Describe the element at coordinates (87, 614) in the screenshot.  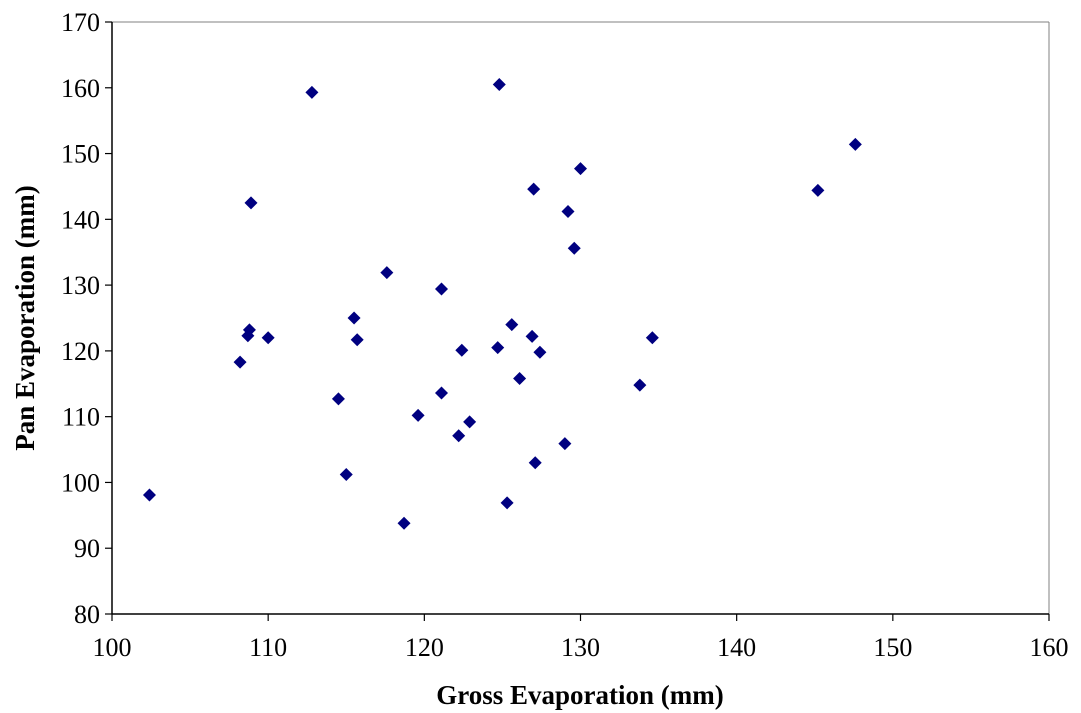
I see `y-tick-label: 80` at that location.